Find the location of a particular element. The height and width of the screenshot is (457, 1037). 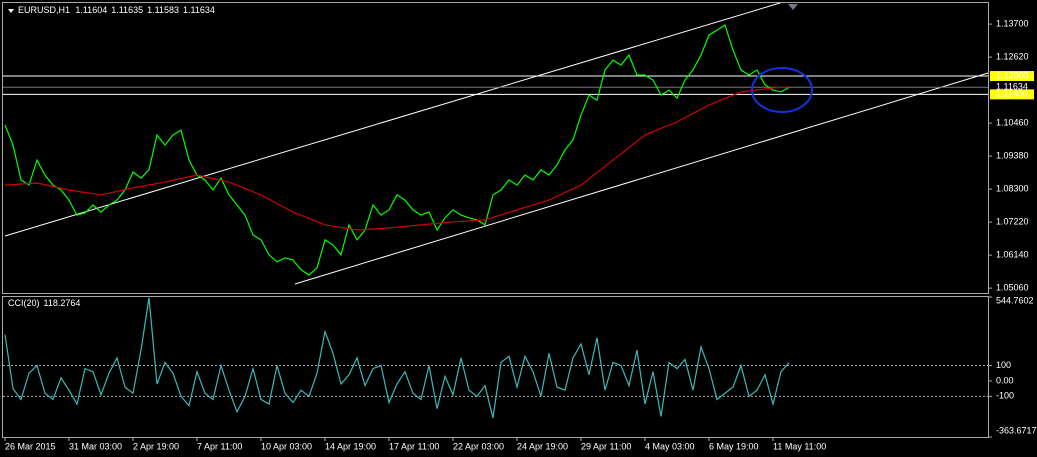

x-tick-label: 11 May 11:00 is located at coordinates (799, 446).